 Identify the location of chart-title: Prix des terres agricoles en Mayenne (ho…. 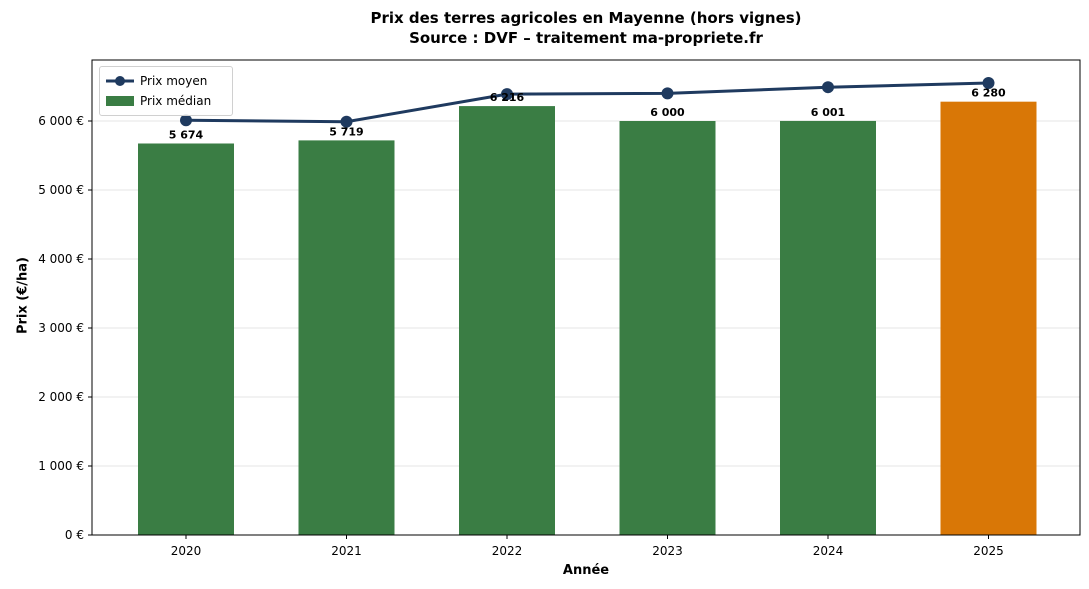
(586, 28).